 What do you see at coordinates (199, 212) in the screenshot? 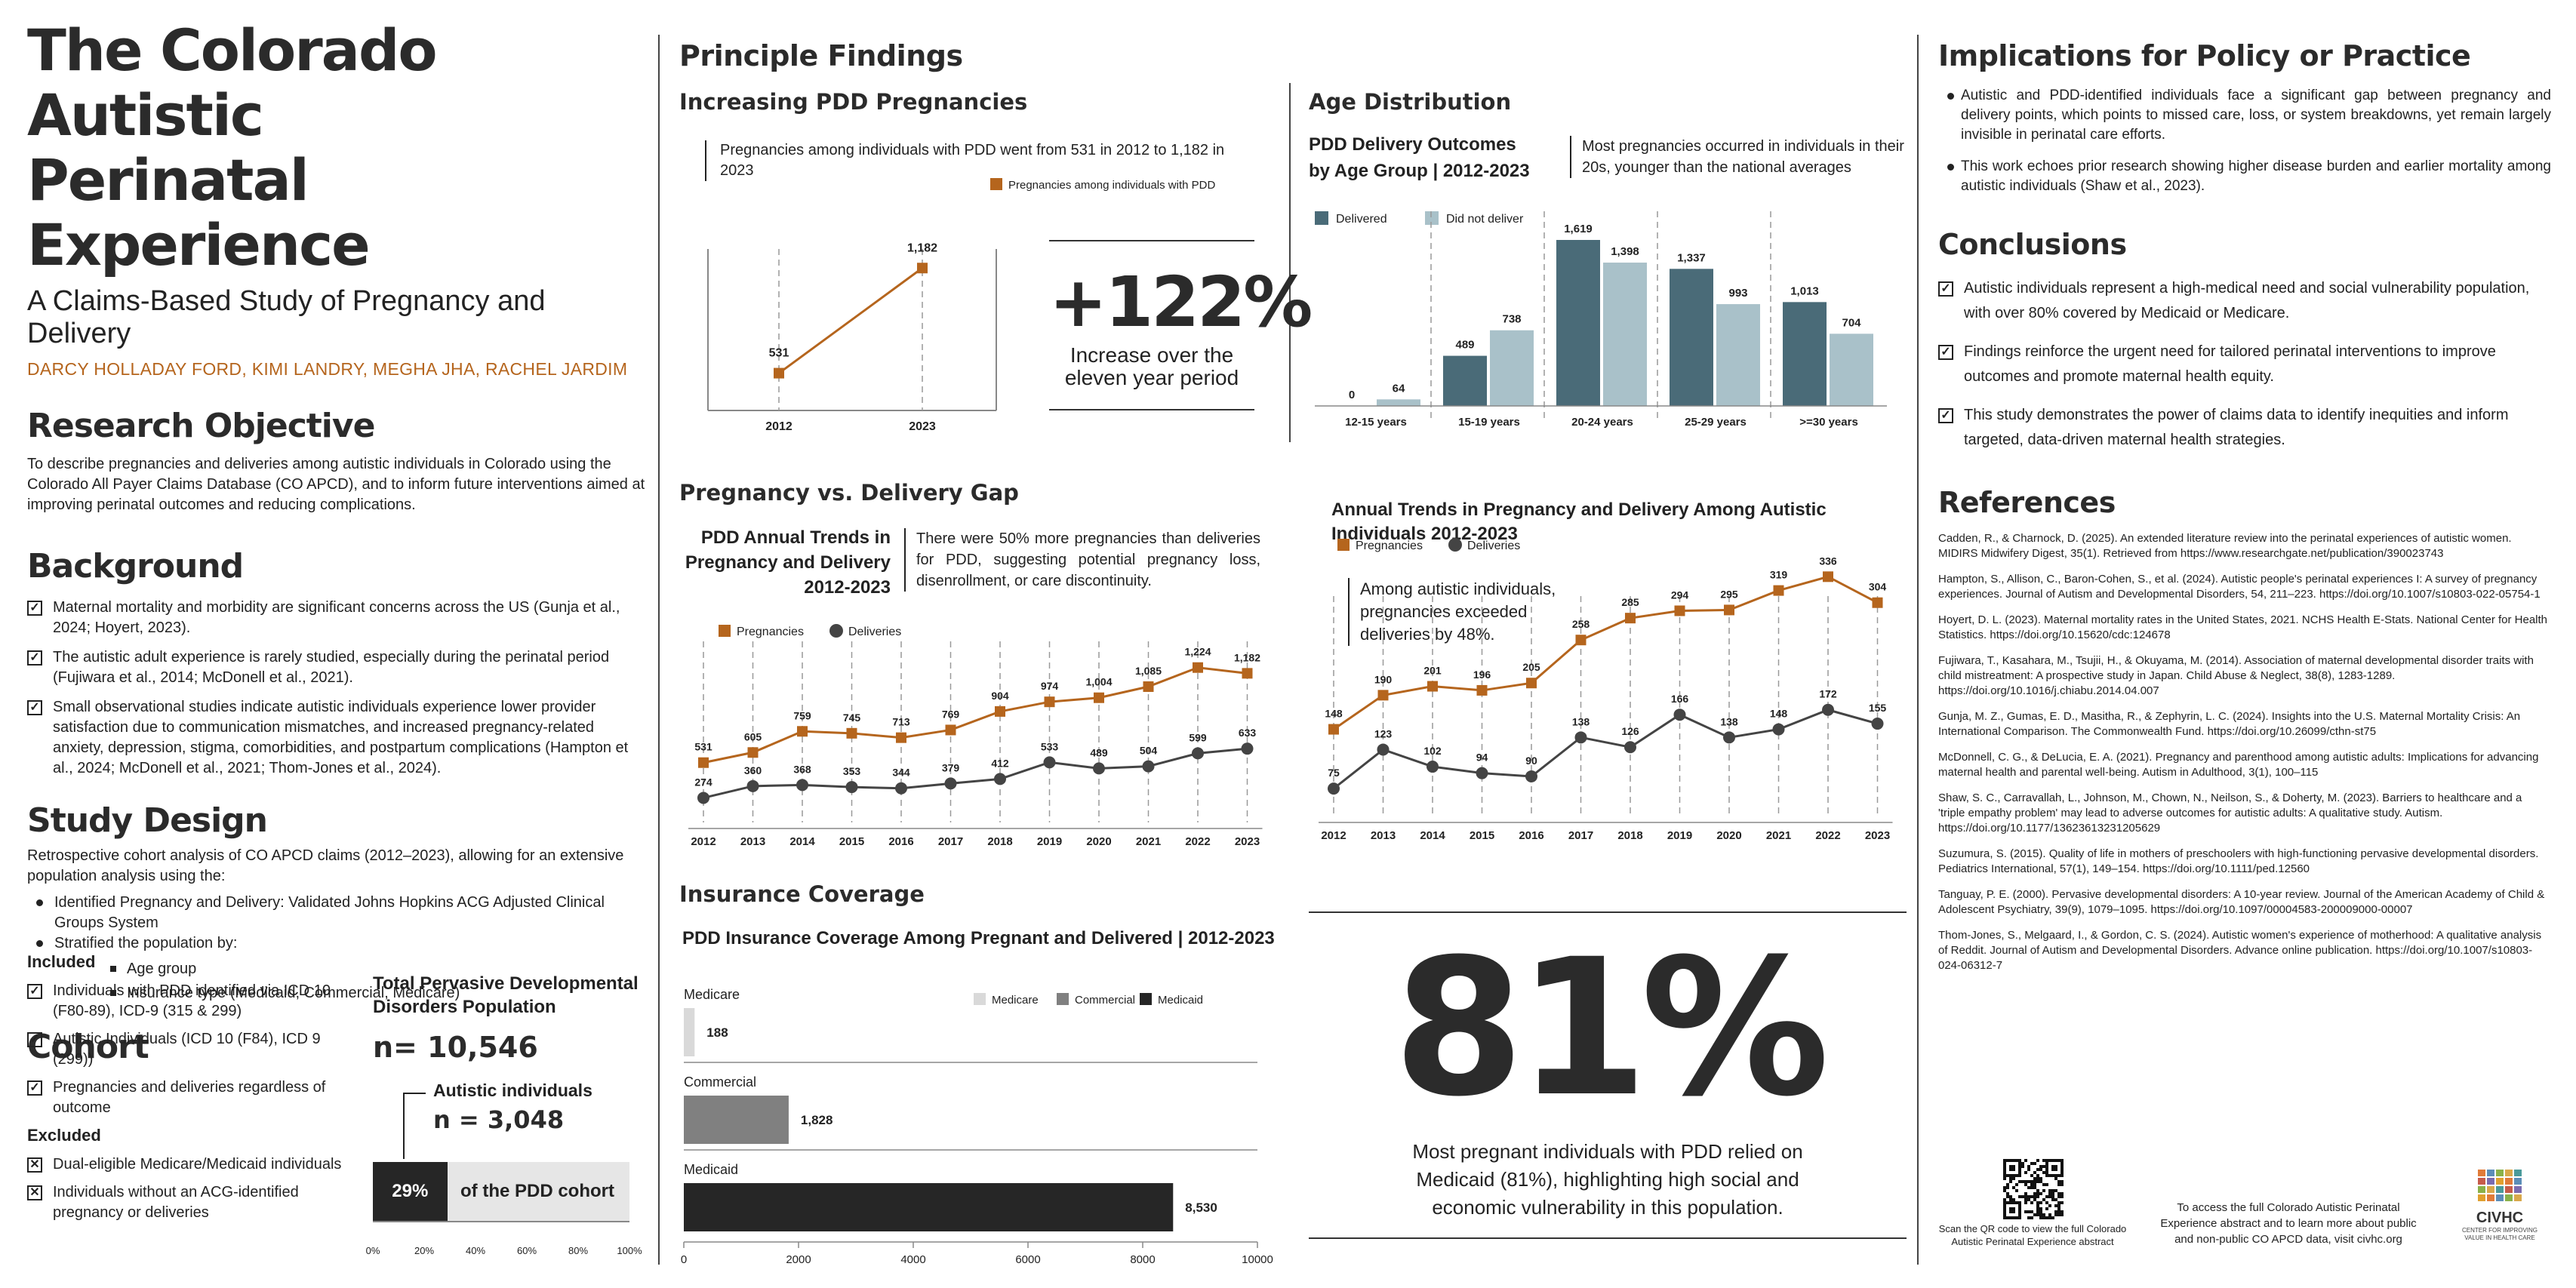
I see `title-line-2: Perinatal Experience` at bounding box center [199, 212].